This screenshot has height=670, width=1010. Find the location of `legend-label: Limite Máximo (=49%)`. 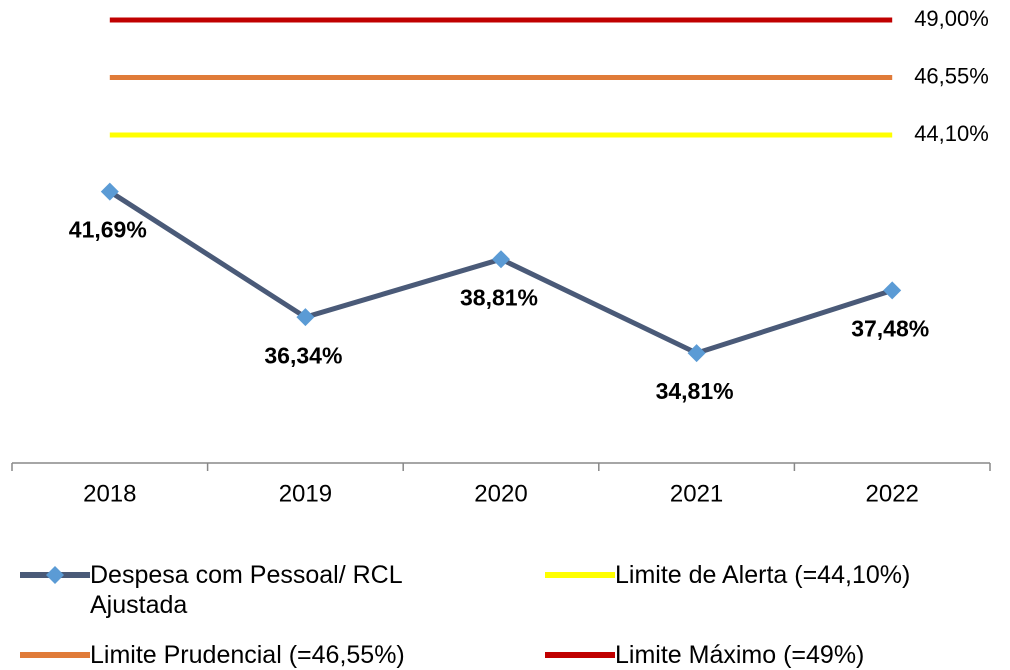

legend-label: Limite Máximo (=49%) is located at coordinates (740, 655).